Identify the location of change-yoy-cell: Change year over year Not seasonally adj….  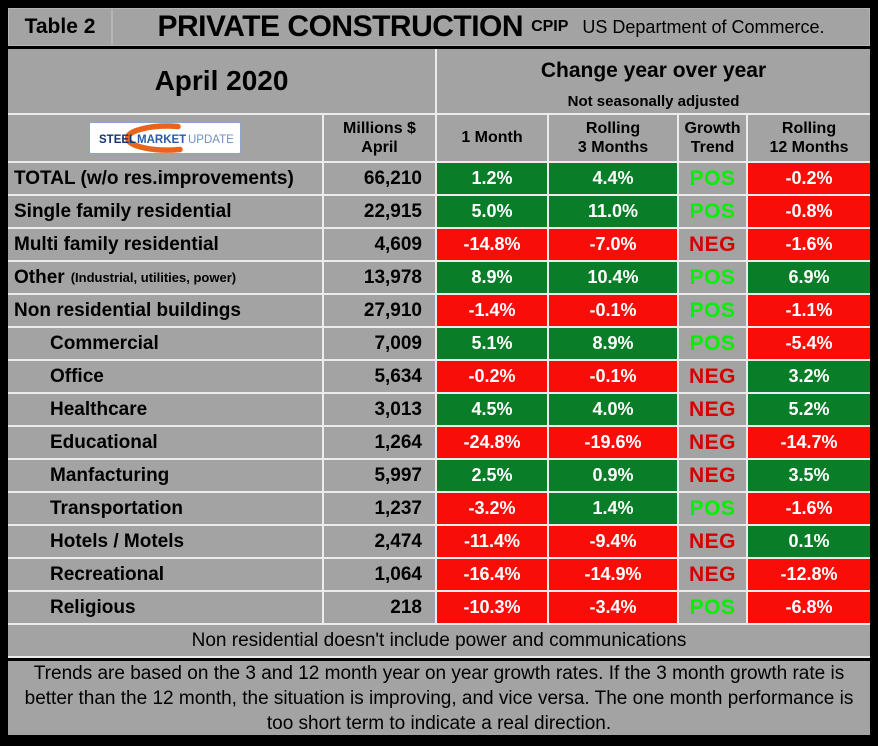
(653, 81).